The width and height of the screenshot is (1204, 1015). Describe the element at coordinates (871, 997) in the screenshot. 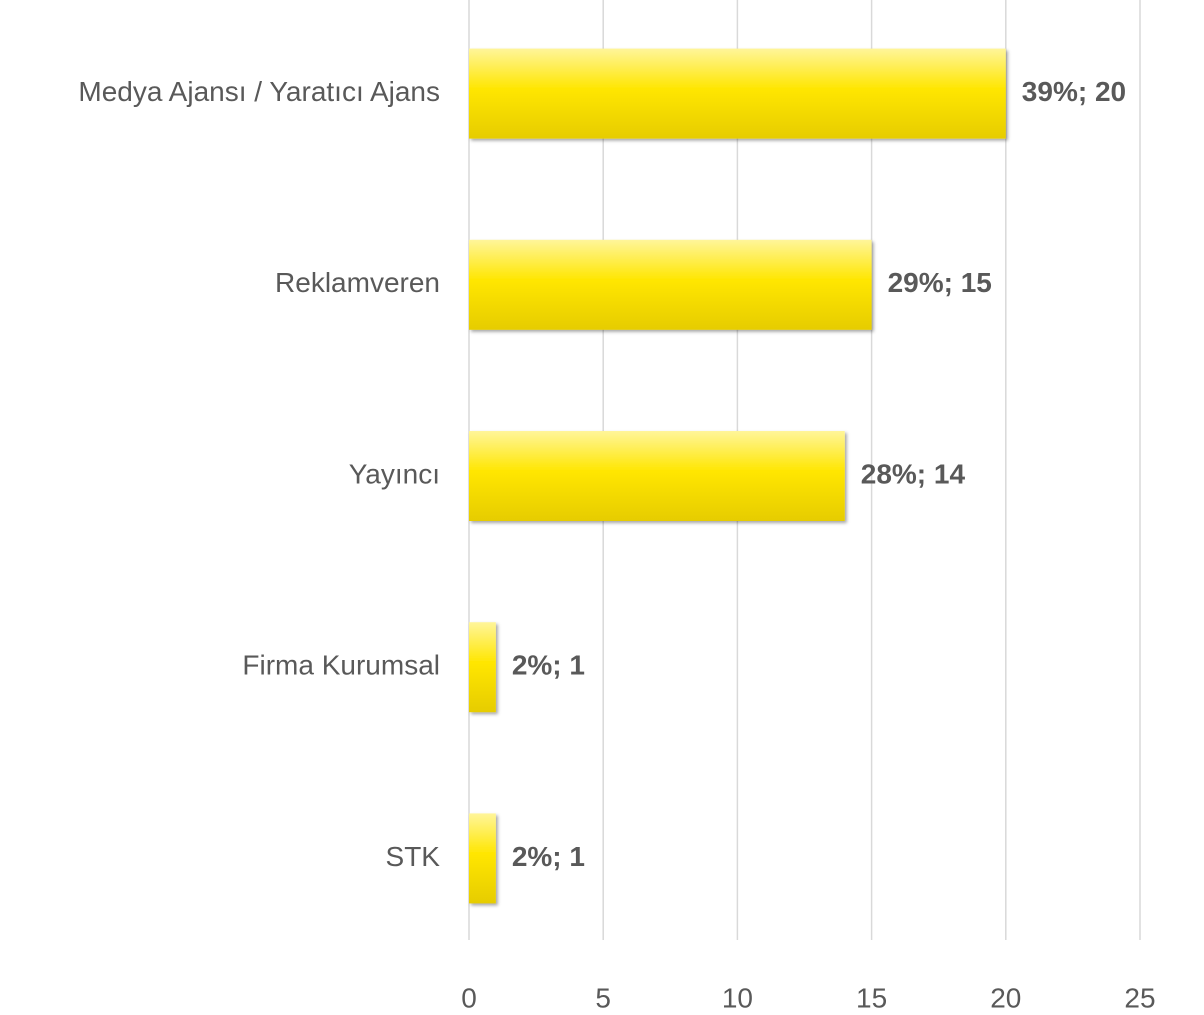

I see `x-tick-label: 15` at that location.